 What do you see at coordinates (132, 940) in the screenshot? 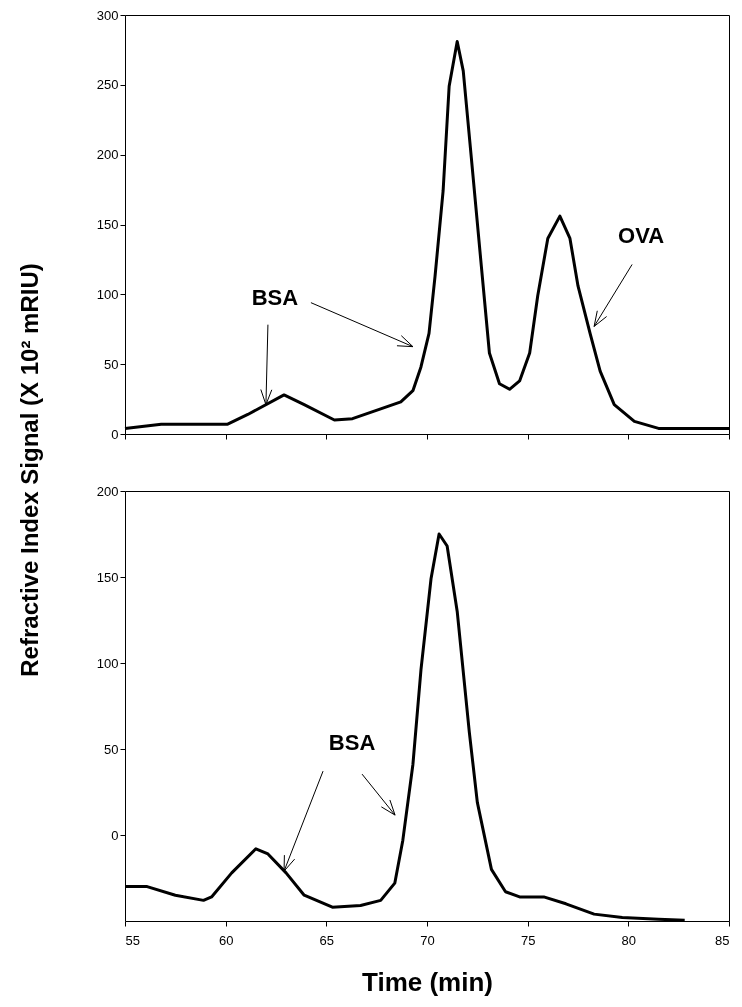
I see `x-tick-label: 55` at bounding box center [132, 940].